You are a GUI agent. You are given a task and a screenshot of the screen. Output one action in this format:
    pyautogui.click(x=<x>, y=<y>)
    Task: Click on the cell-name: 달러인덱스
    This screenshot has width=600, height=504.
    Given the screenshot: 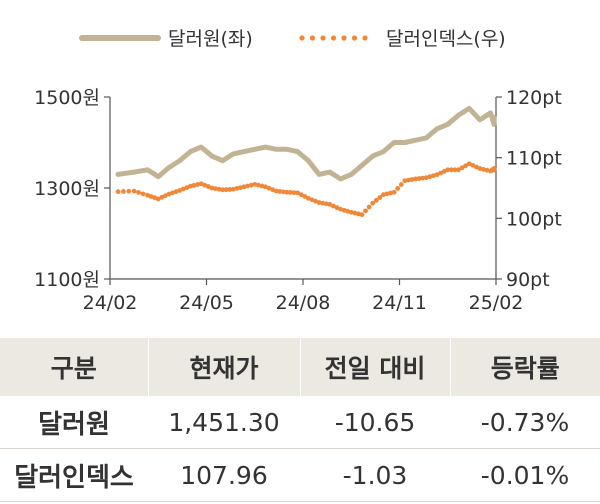 What is the action you would take?
    pyautogui.click(x=74, y=475)
    